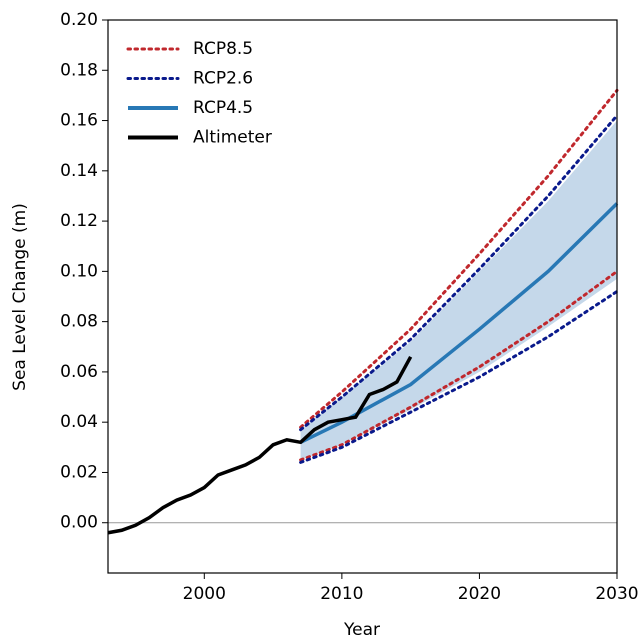 The width and height of the screenshot is (644, 641). What do you see at coordinates (79, 221) in the screenshot?
I see `y-tick-label: 0.12` at bounding box center [79, 221].